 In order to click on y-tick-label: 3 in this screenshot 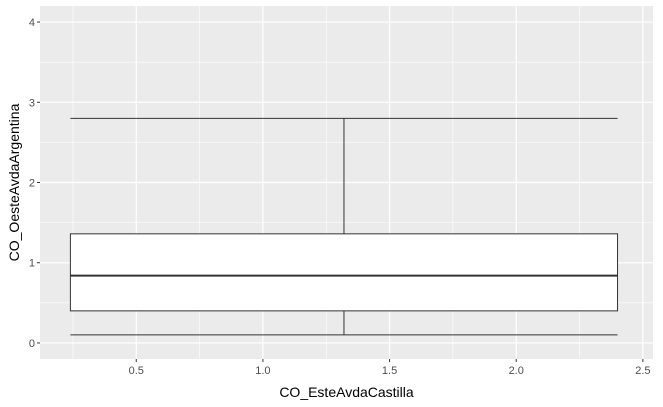, I will do `click(32, 103)`.